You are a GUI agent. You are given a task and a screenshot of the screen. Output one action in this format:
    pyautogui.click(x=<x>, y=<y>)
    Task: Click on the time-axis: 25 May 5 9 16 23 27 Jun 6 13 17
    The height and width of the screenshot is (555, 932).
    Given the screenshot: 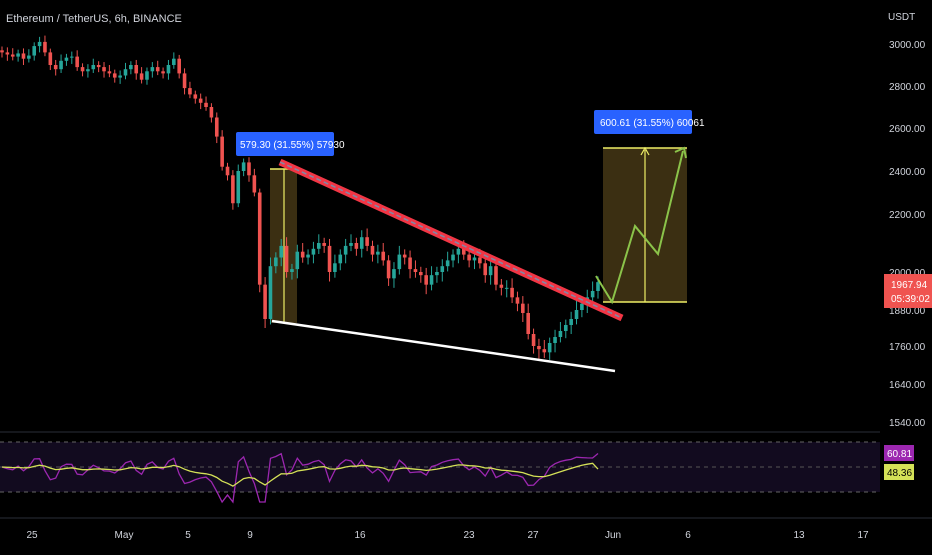 What is the action you would take?
    pyautogui.click(x=447, y=535)
    